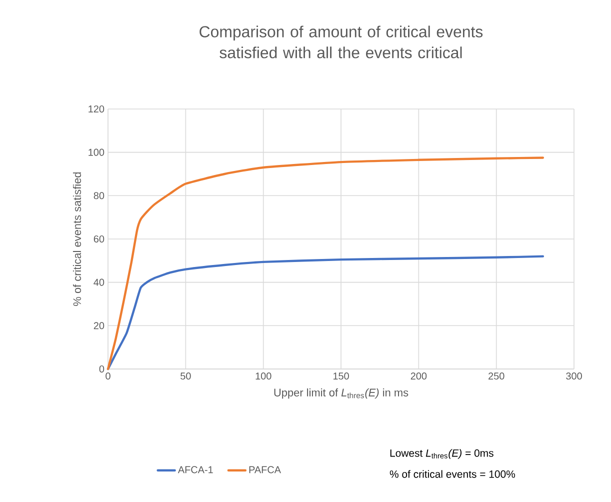 The height and width of the screenshot is (502, 611). What do you see at coordinates (195, 470) in the screenshot?
I see `legend-label: AFCA-1` at bounding box center [195, 470].